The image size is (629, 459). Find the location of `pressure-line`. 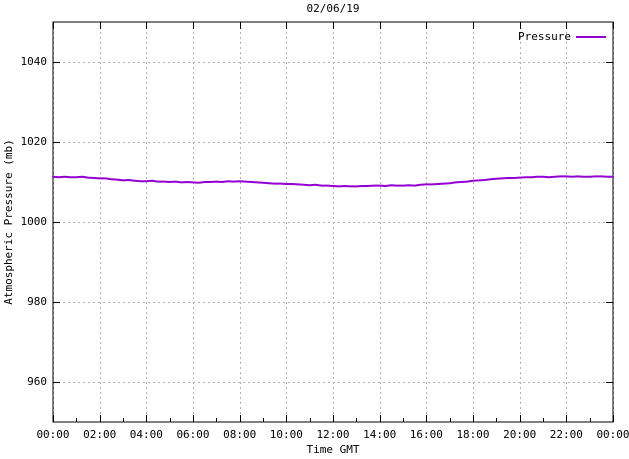

pressure-line is located at coordinates (333, 181).